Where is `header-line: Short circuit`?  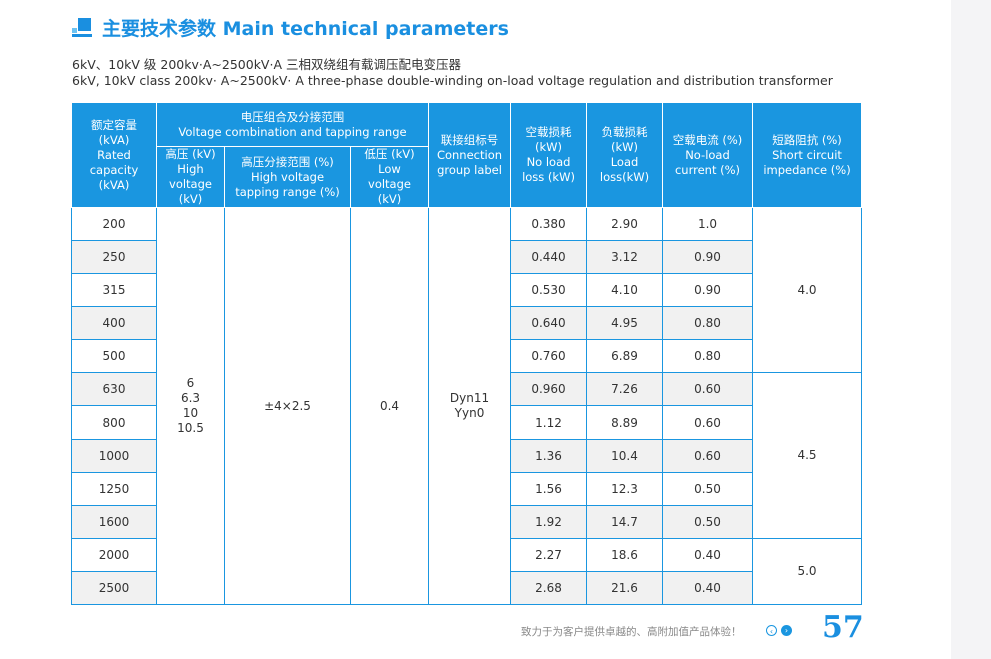
header-line: Short circuit is located at coordinates (807, 154).